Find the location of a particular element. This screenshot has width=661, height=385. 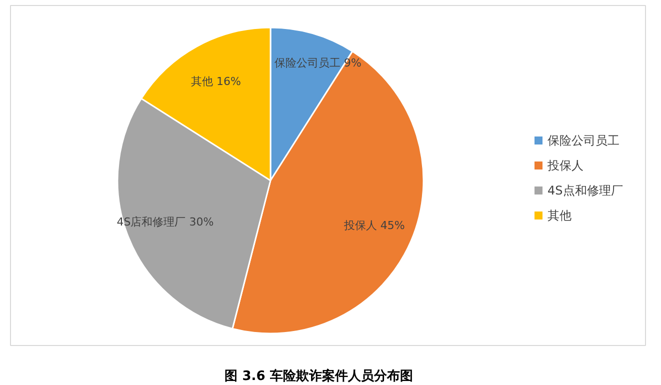

legend-label: 其他 is located at coordinates (560, 215).